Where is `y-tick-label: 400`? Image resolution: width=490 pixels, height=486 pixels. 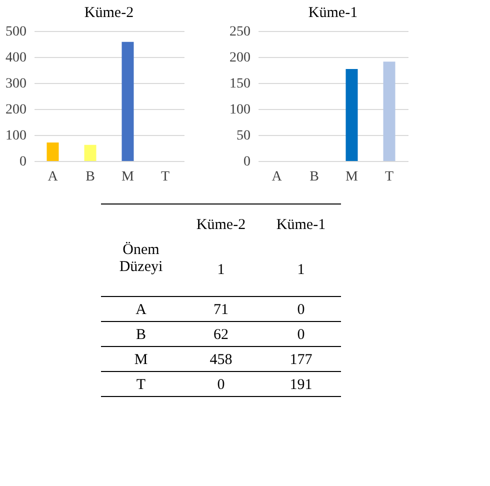 y-tick-label: 400 is located at coordinates (16, 58).